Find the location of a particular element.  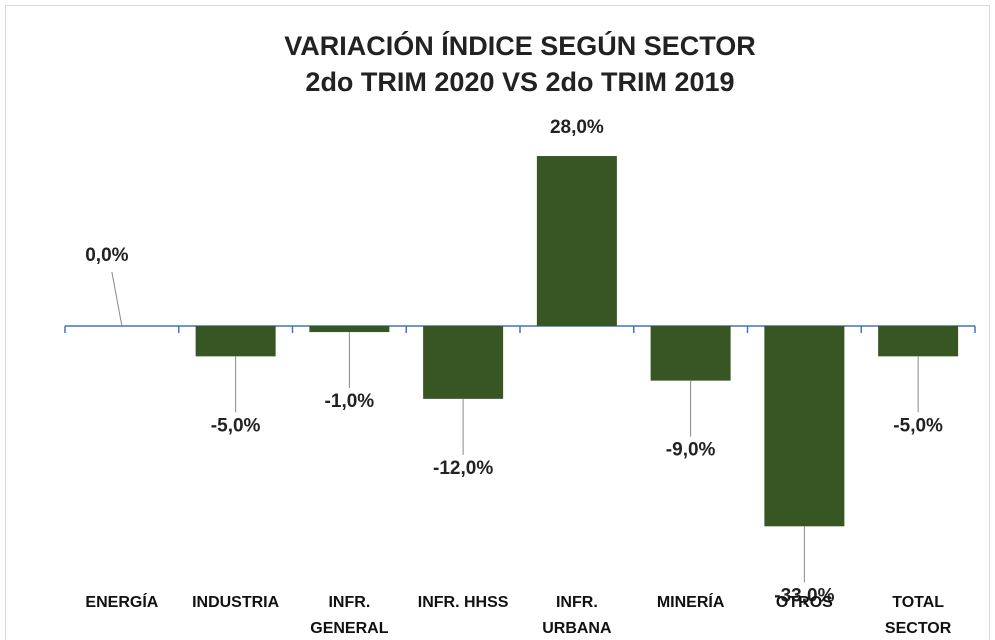

x-tick-label: INFR. HHSS is located at coordinates (463, 602).